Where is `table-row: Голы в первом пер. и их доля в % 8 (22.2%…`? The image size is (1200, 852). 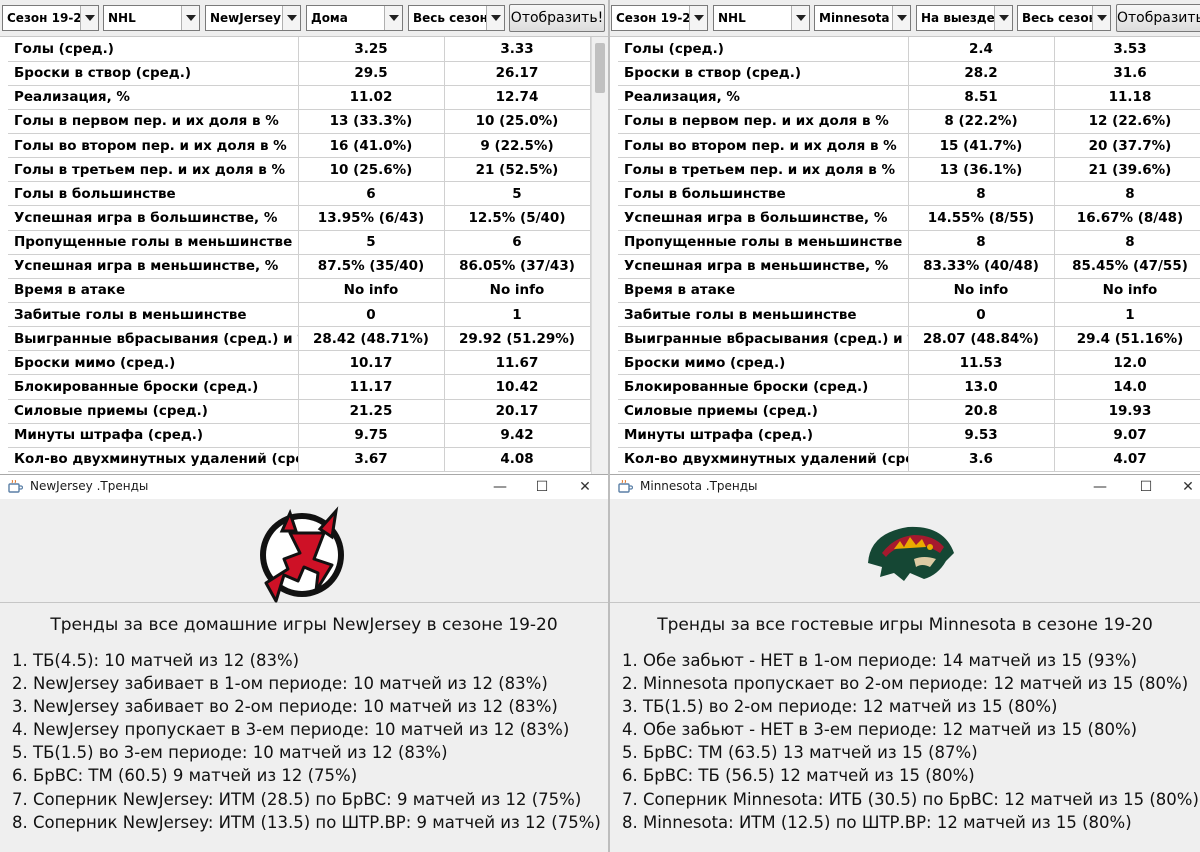 table-row: Голы в первом пер. и их доля в % 8 (22.2%… is located at coordinates (909, 122).